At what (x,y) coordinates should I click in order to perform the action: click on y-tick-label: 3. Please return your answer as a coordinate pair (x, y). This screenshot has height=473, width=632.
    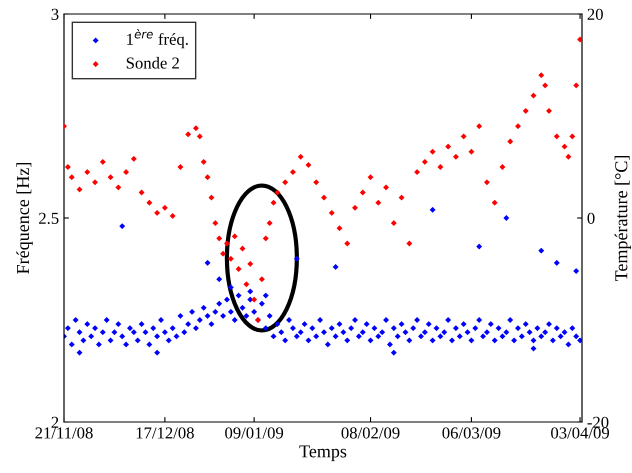
    Looking at the image, I should click on (55, 14).